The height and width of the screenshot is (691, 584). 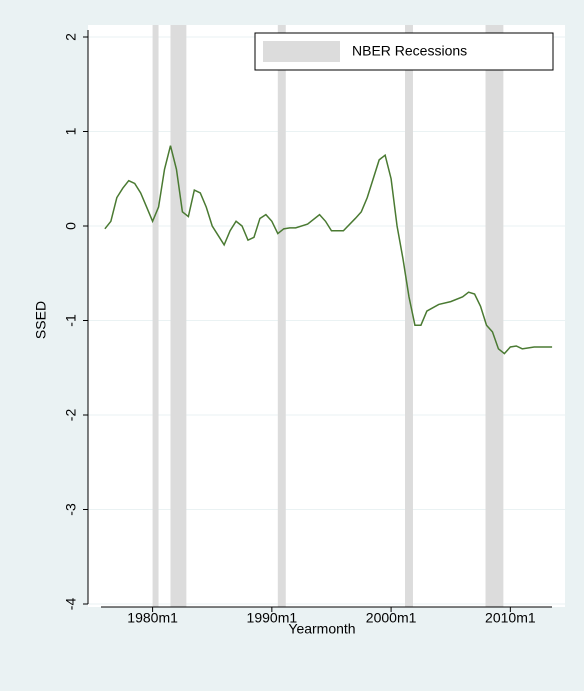 I want to click on legend-label: NBER Recessions, so click(x=409, y=51).